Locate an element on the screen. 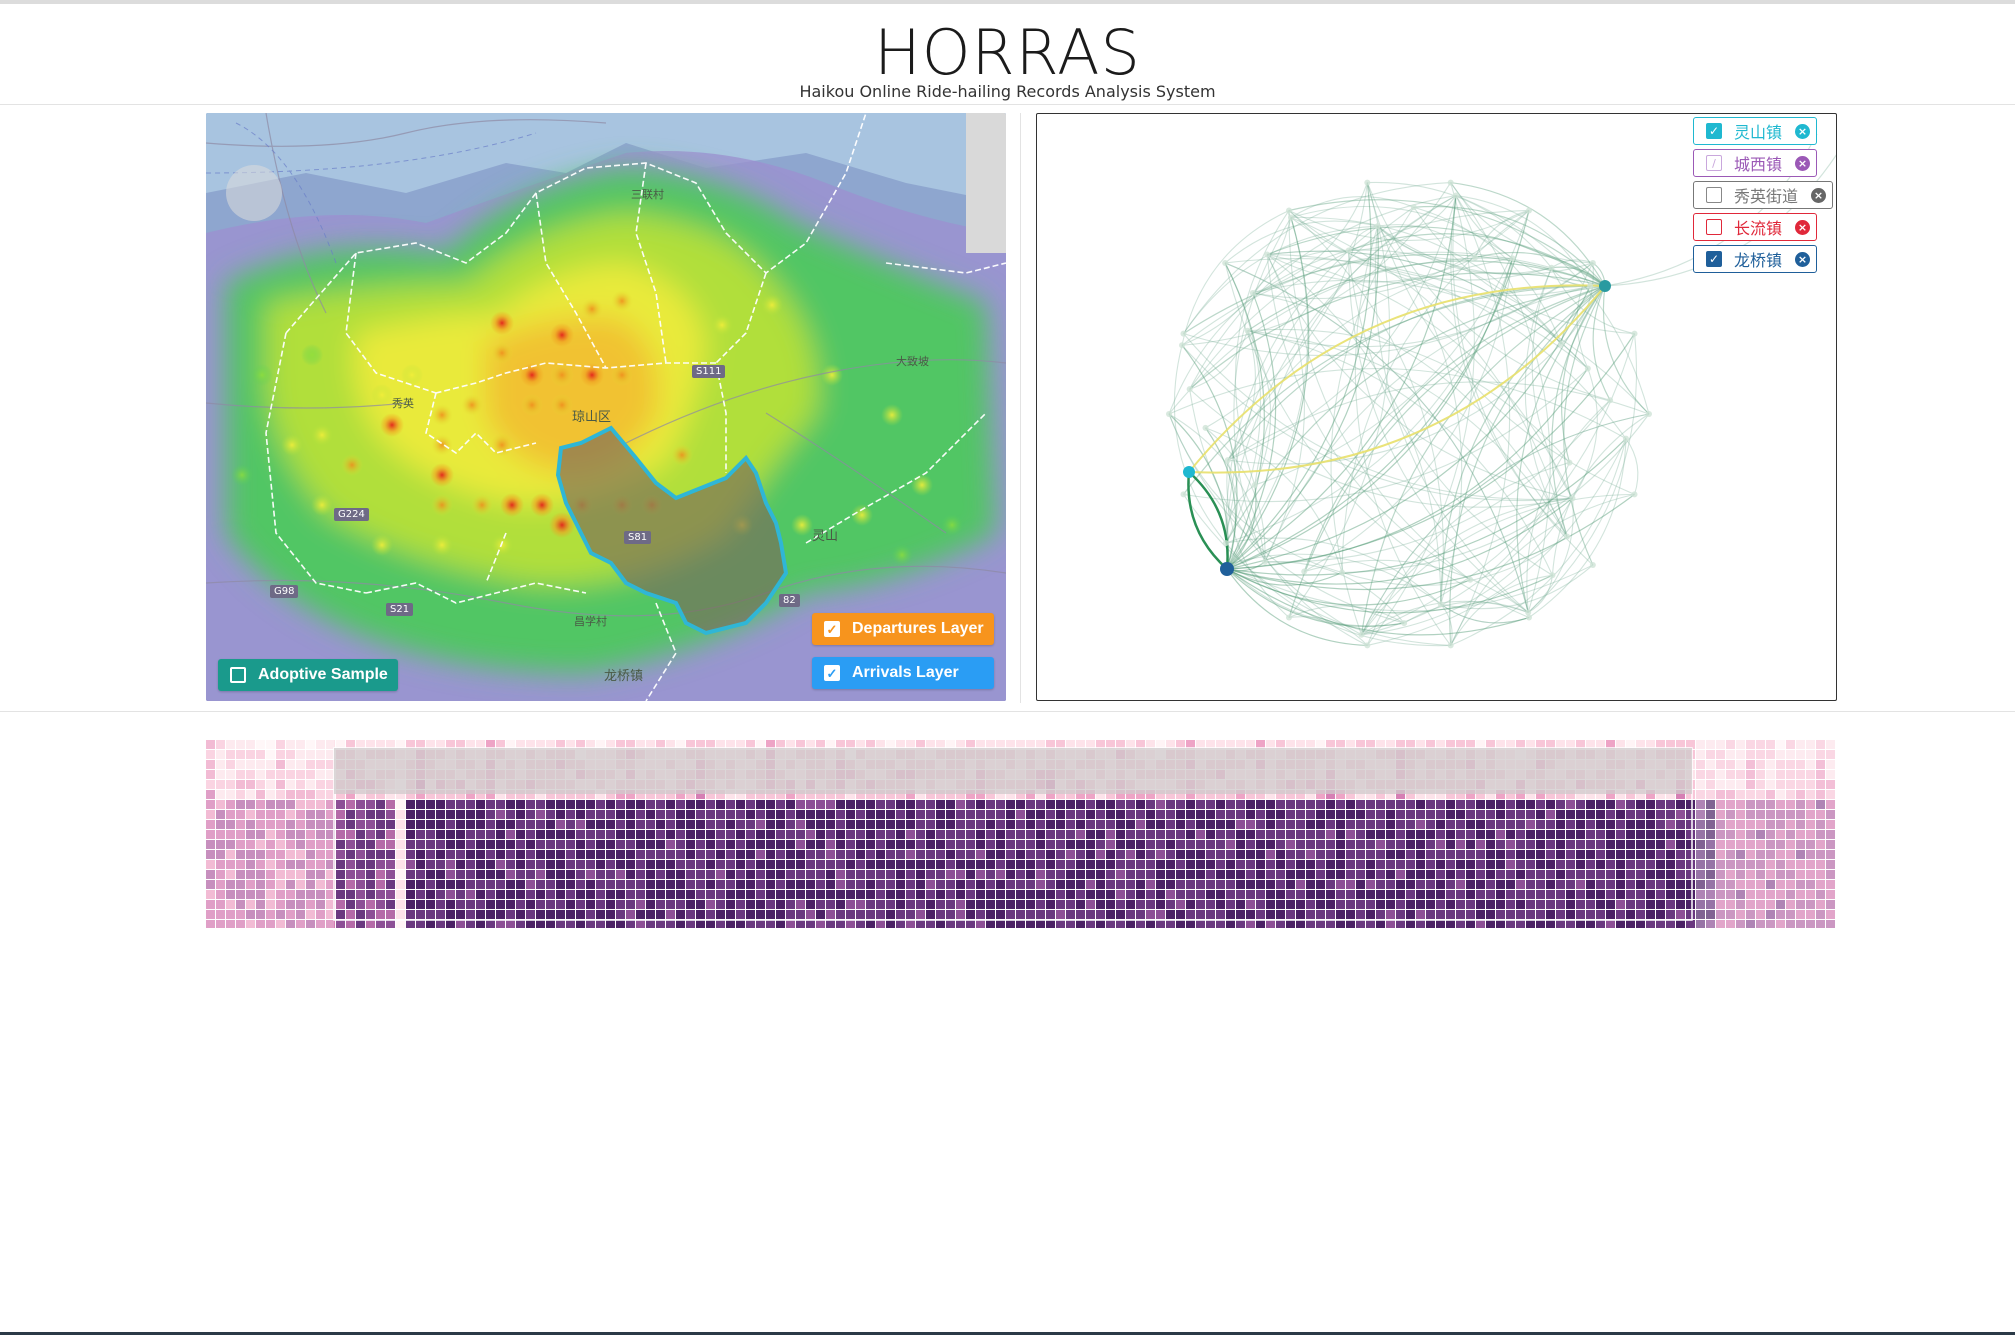 Image resolution: width=2015 pixels, height=1335 pixels. arrivals-layer-checkbox: ✓ is located at coordinates (832, 673).